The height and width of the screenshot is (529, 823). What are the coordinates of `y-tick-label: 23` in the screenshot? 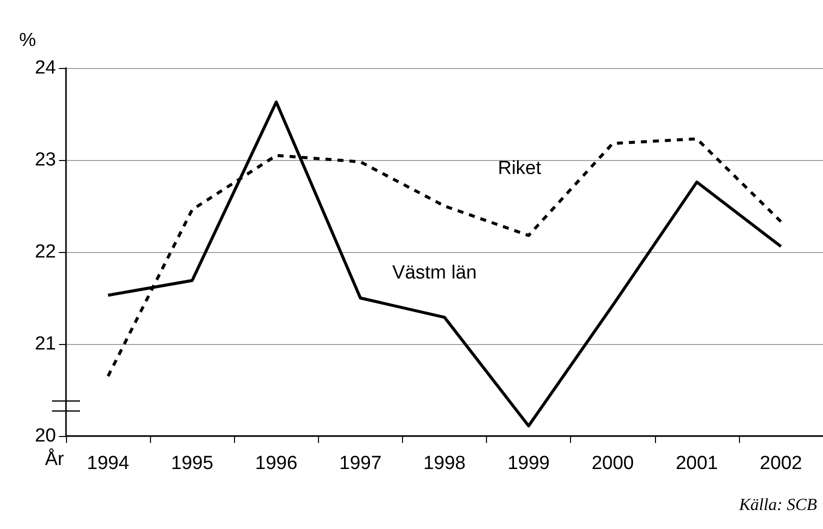 It's located at (45, 160).